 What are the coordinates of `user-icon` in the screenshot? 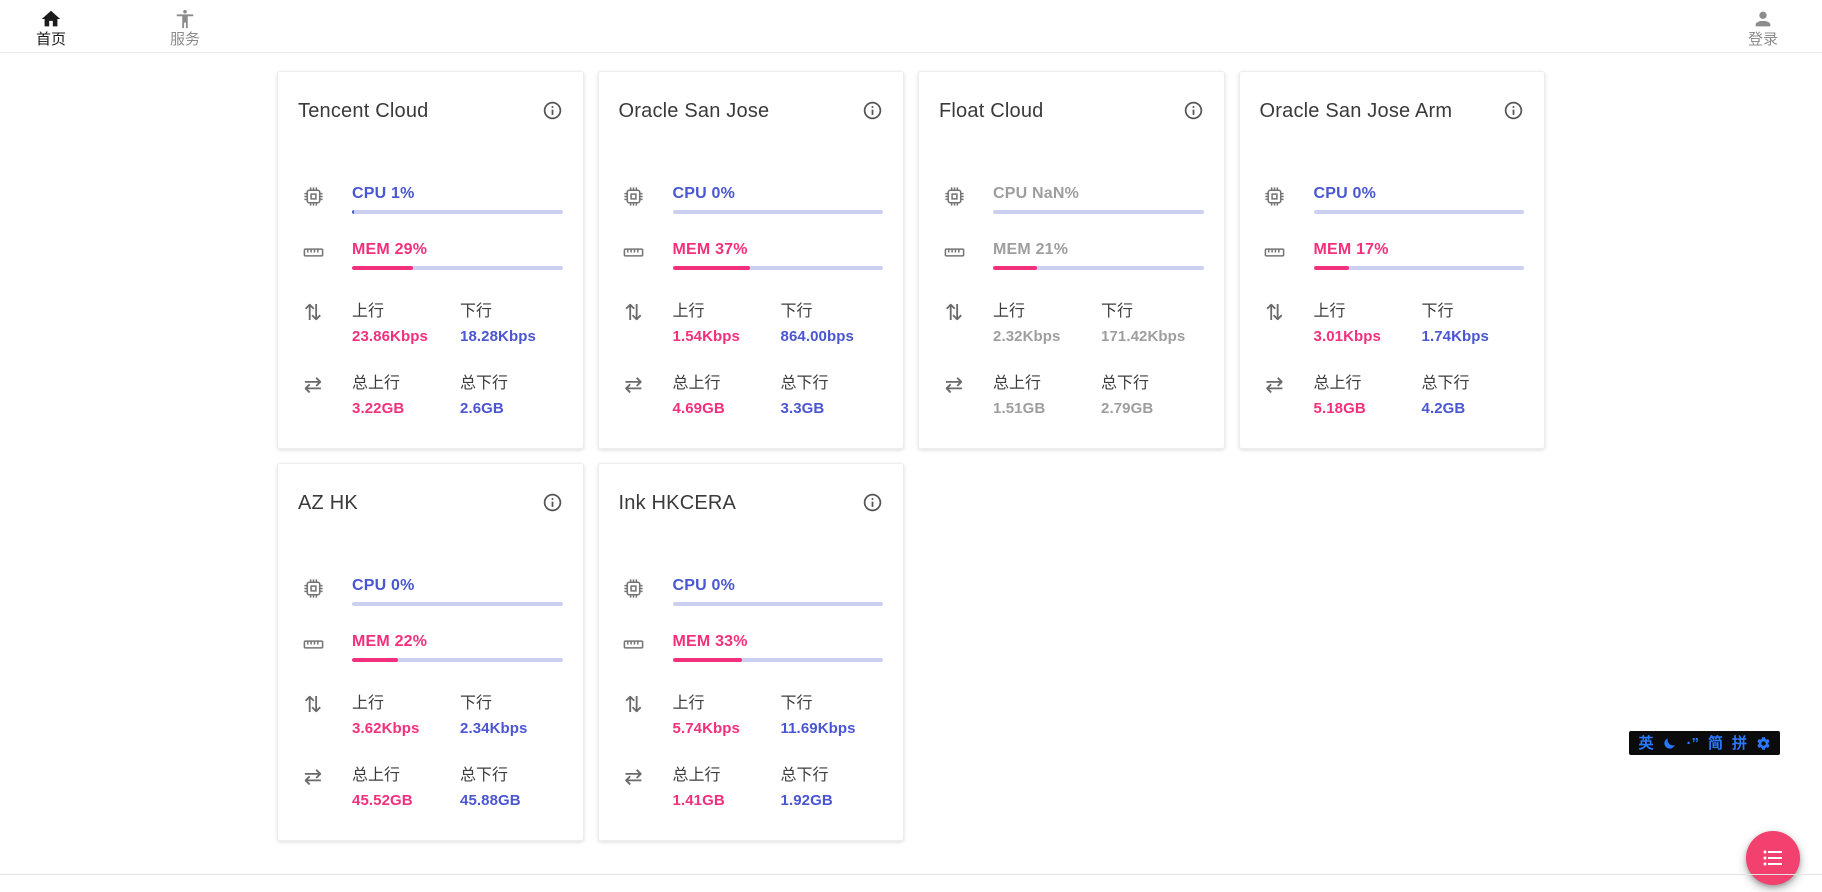 It's located at (1763, 19).